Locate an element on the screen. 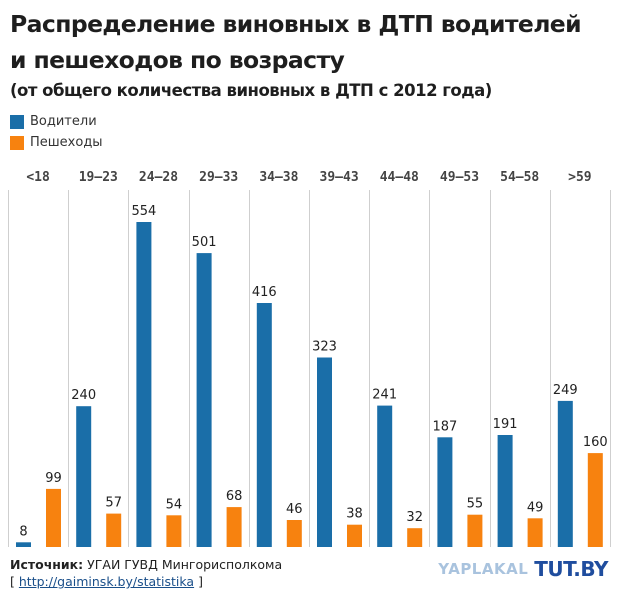 The width and height of the screenshot is (620, 600). chart-title-line1: Распределение виновных в ДТП водителей is located at coordinates (296, 24).